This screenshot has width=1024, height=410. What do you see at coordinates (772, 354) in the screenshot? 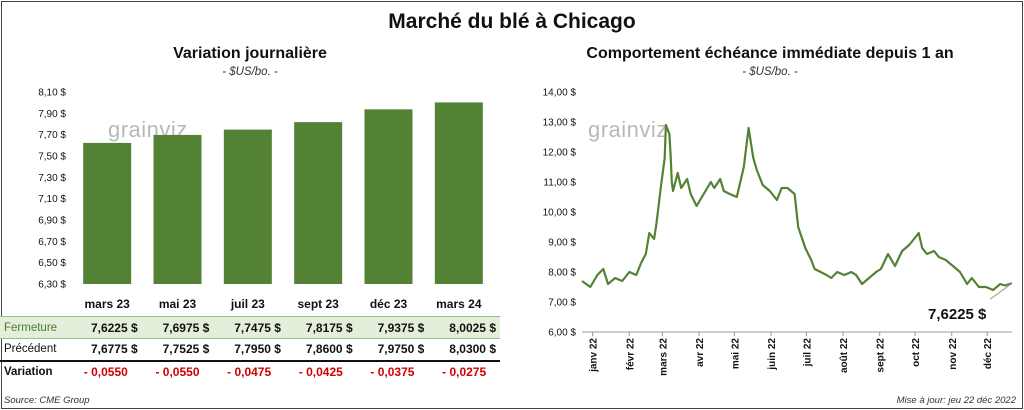
I see `x-tick-label: juin 22` at bounding box center [772, 354].